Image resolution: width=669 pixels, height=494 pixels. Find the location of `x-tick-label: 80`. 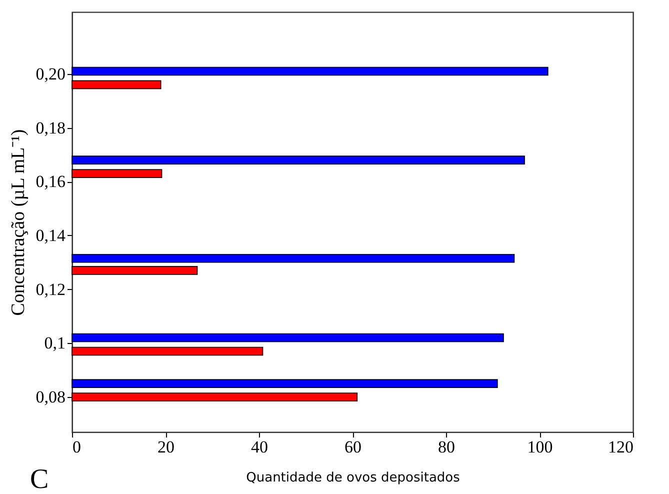

x-tick-label: 80 is located at coordinates (446, 447).